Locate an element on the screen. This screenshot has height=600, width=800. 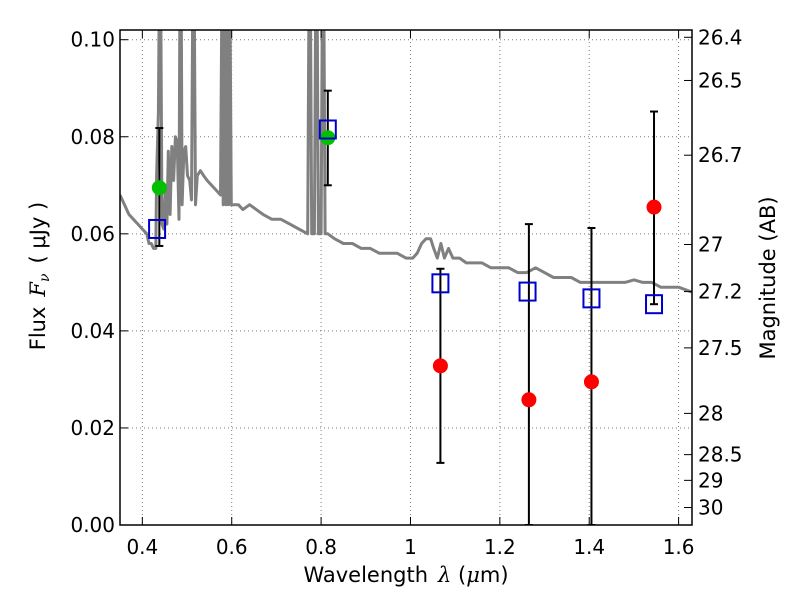
x-axis-title: Wavelength λ (μm) is located at coordinates (405, 575).